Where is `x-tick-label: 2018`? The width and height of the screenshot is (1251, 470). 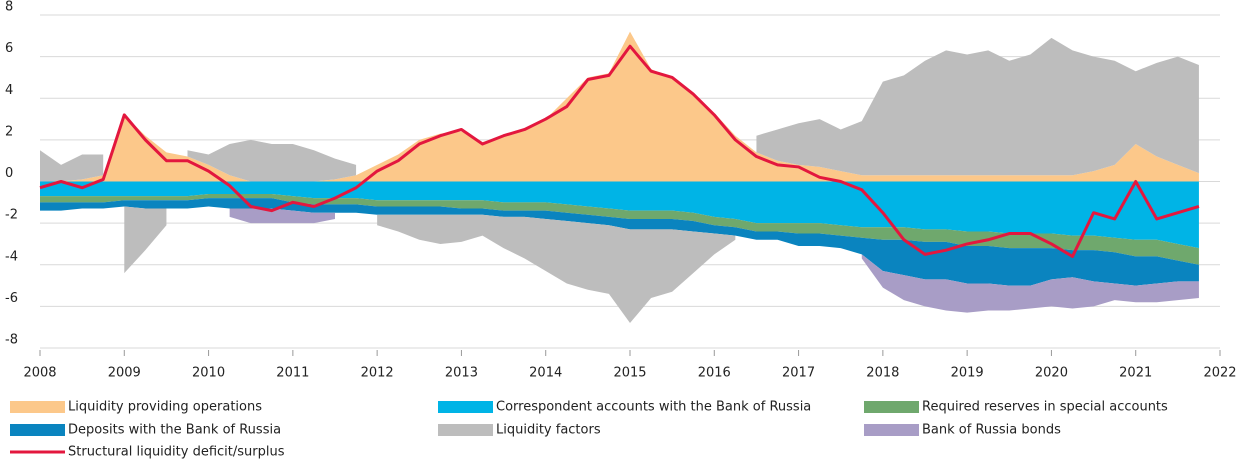 x-tick-label: 2018 is located at coordinates (882, 373).